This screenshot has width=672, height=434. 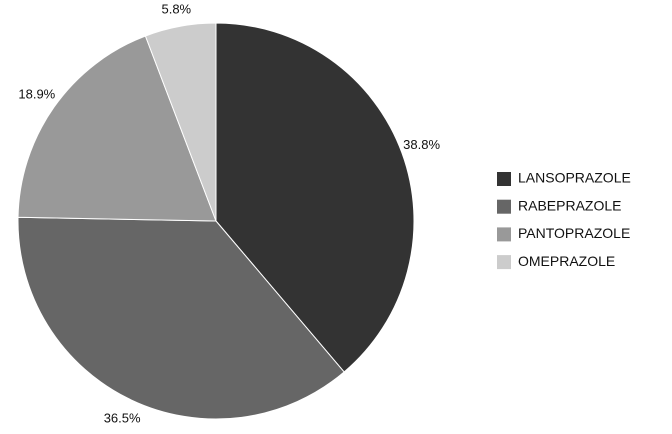 I want to click on legend-label: PANTOPRAZOLE, so click(x=574, y=233).